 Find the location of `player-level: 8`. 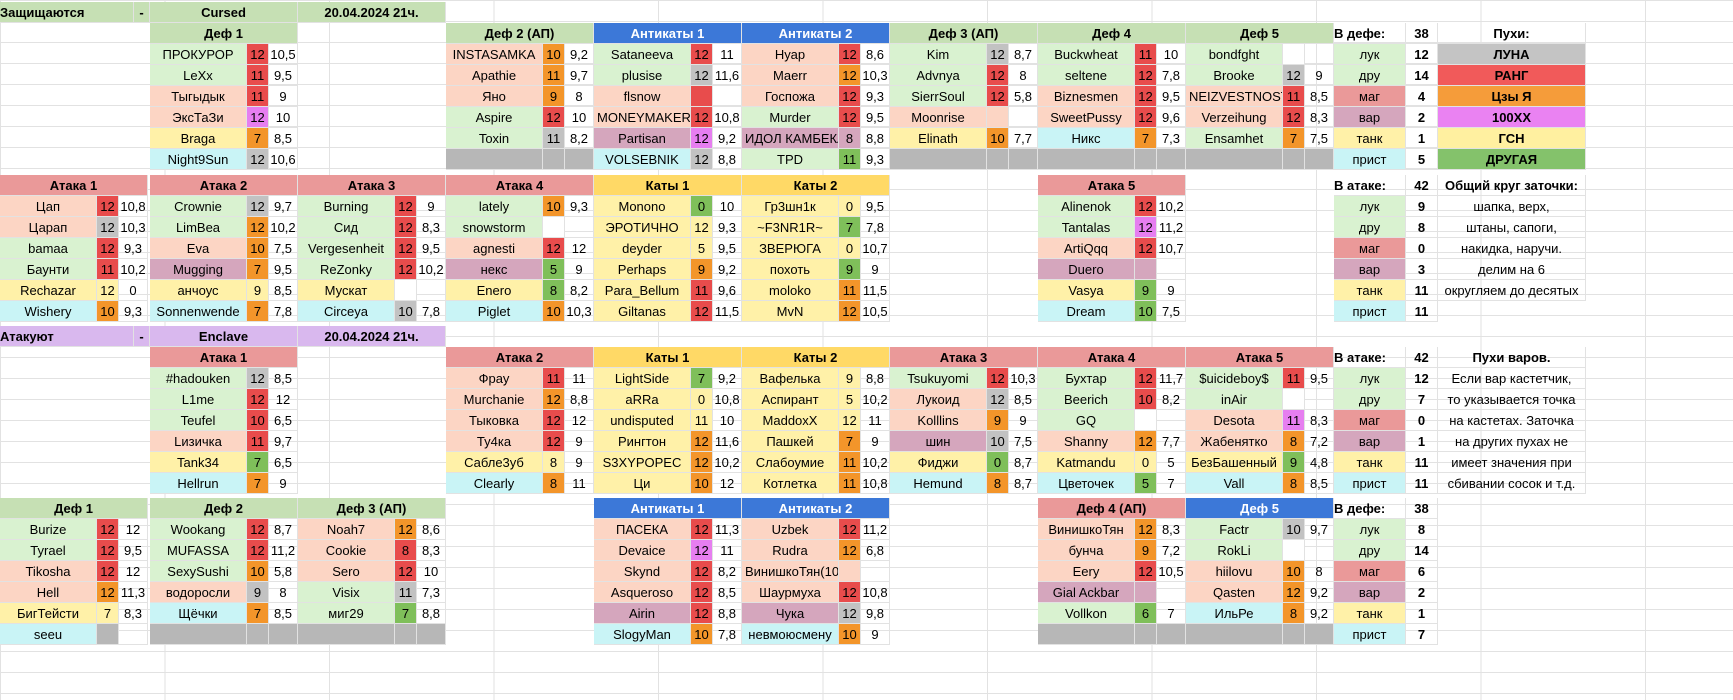

player-level: 8 is located at coordinates (554, 290).